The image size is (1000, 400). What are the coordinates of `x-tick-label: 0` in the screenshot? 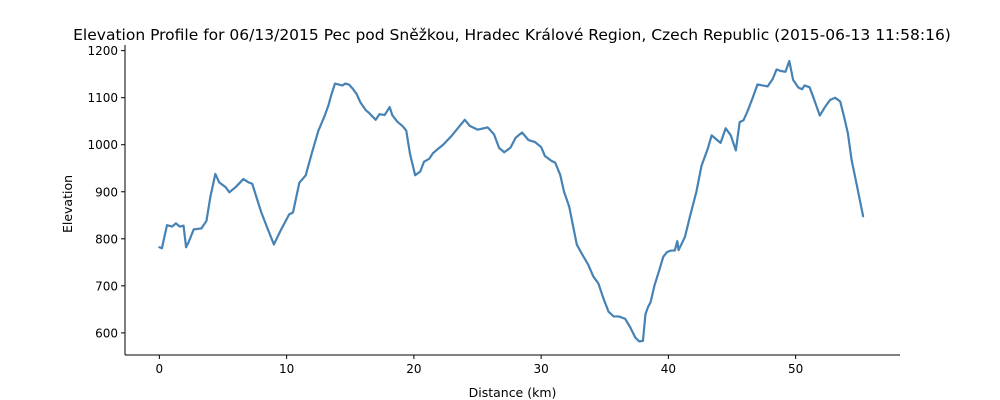 It's located at (160, 369).